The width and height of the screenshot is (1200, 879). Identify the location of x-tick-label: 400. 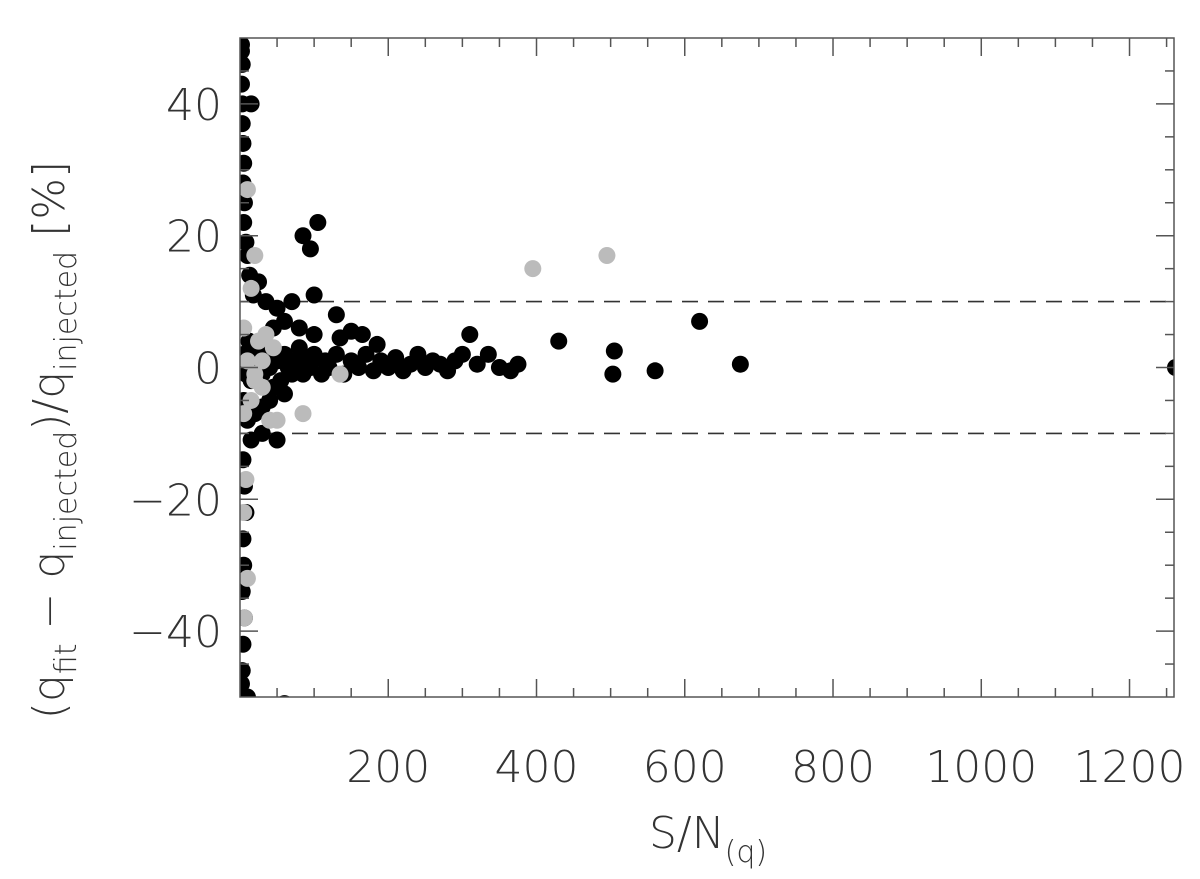
(537, 767).